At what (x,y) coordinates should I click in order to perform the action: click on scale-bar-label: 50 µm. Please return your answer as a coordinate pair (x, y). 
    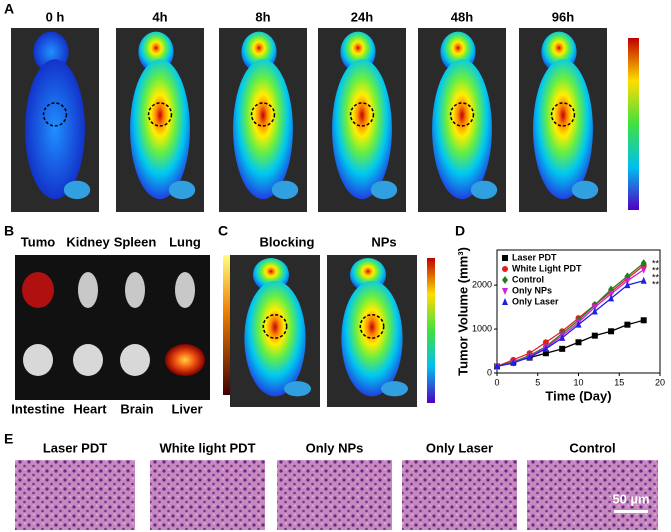
    Looking at the image, I should click on (630, 498).